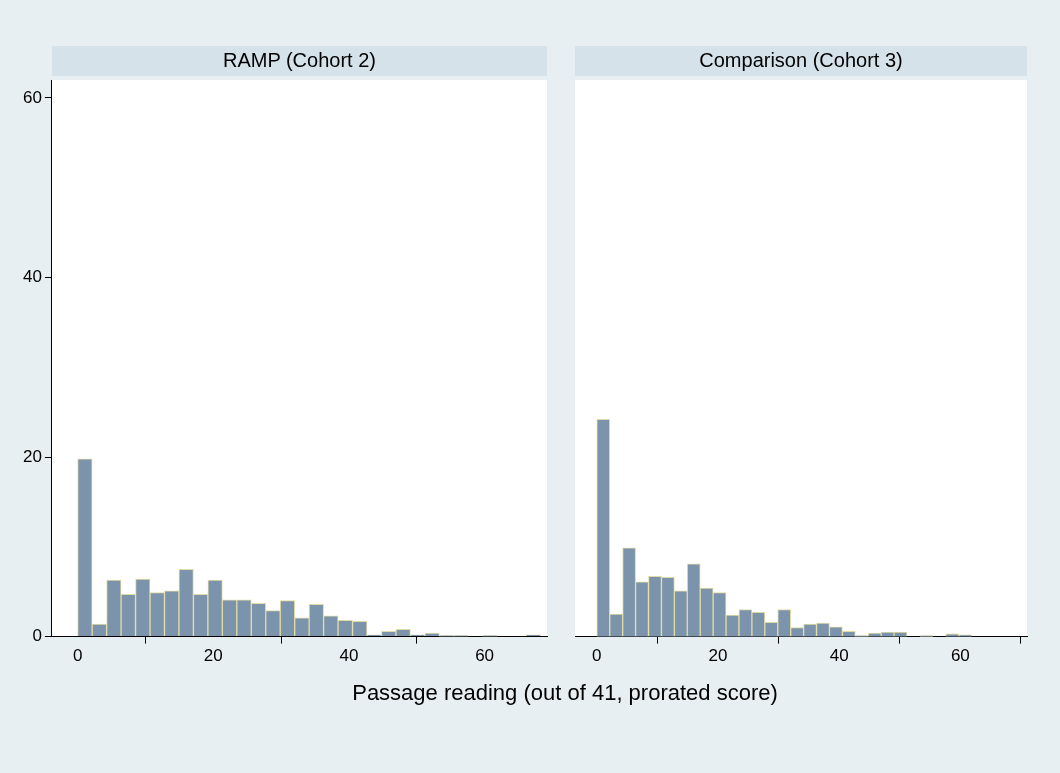 Image resolution: width=1060 pixels, height=773 pixels. Describe the element at coordinates (32, 456) in the screenshot. I see `y-tick-label: 20` at that location.